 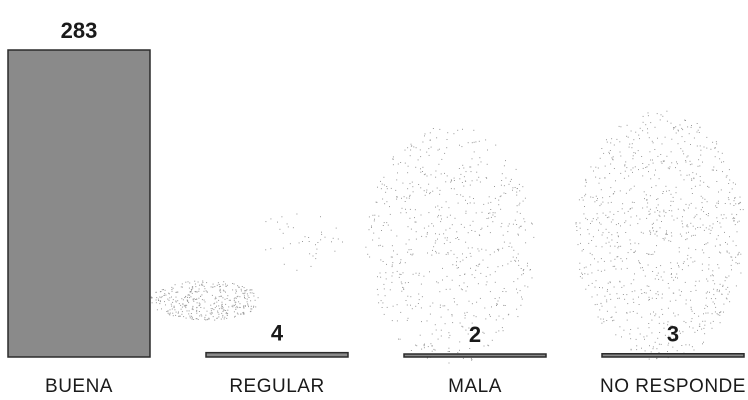 I want to click on value-label-no-responde: 3, so click(x=673, y=334).